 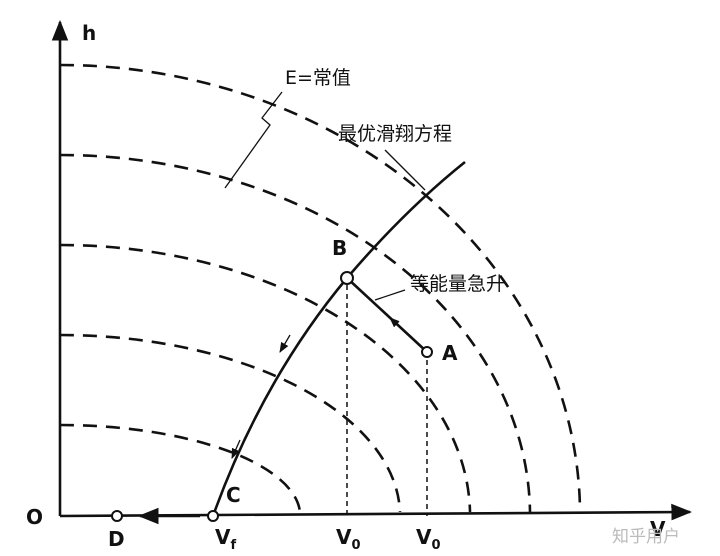 I want to click on annotation: 等能量急升, so click(x=457, y=284).